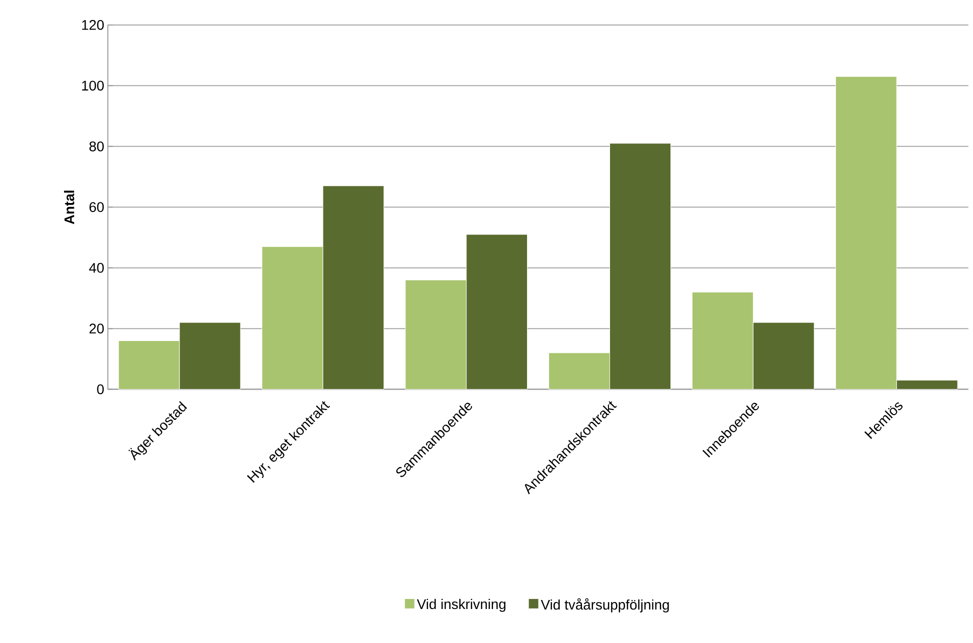 The height and width of the screenshot is (643, 973). What do you see at coordinates (97, 329) in the screenshot?
I see `y-tick-label: 20` at bounding box center [97, 329].